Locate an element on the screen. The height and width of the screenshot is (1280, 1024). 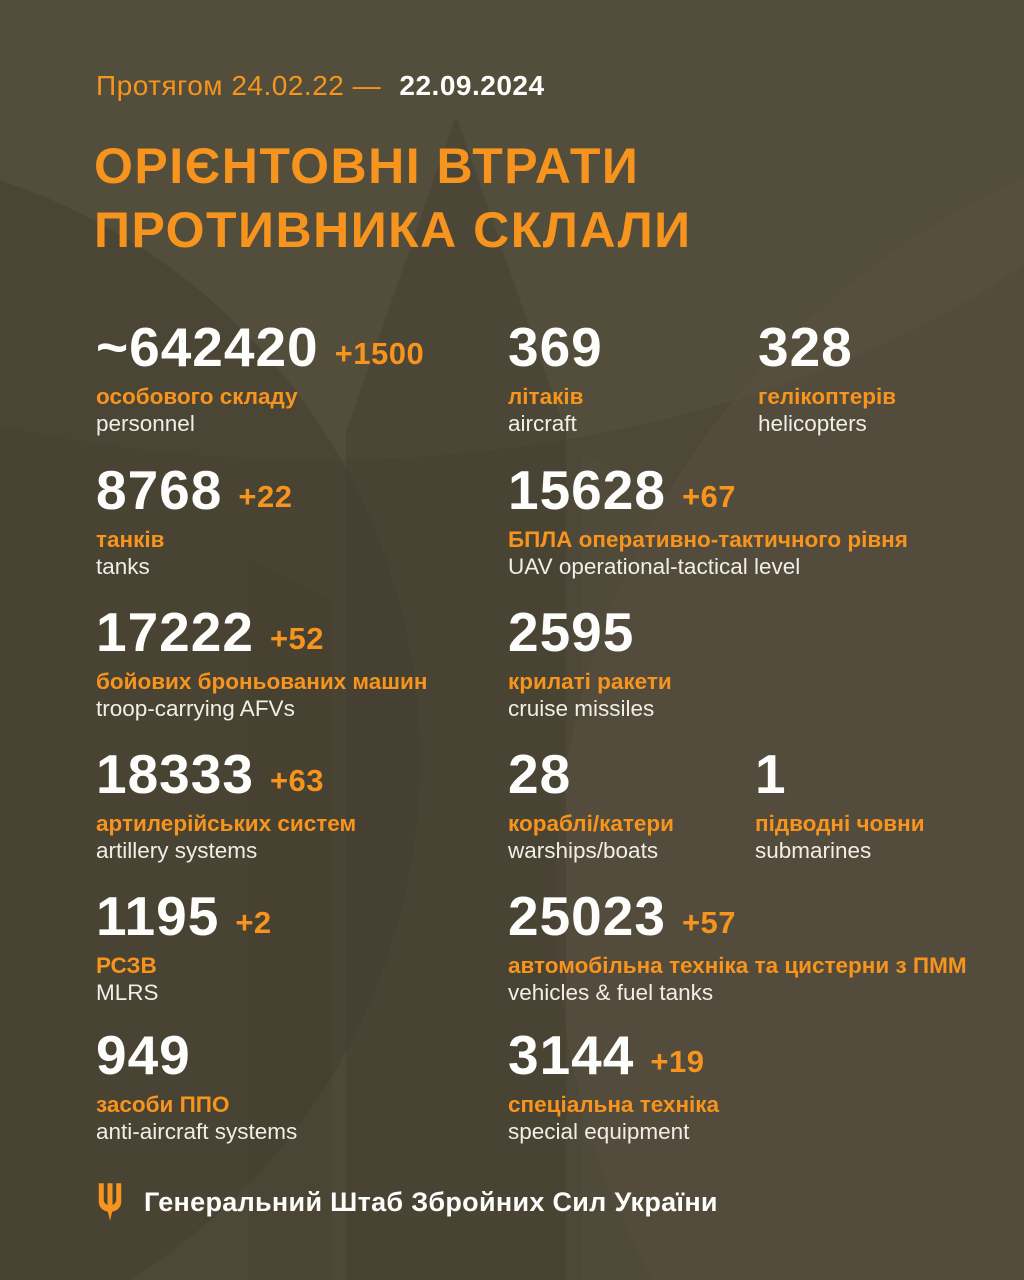
stat-value: 3144 is located at coordinates (571, 1055).